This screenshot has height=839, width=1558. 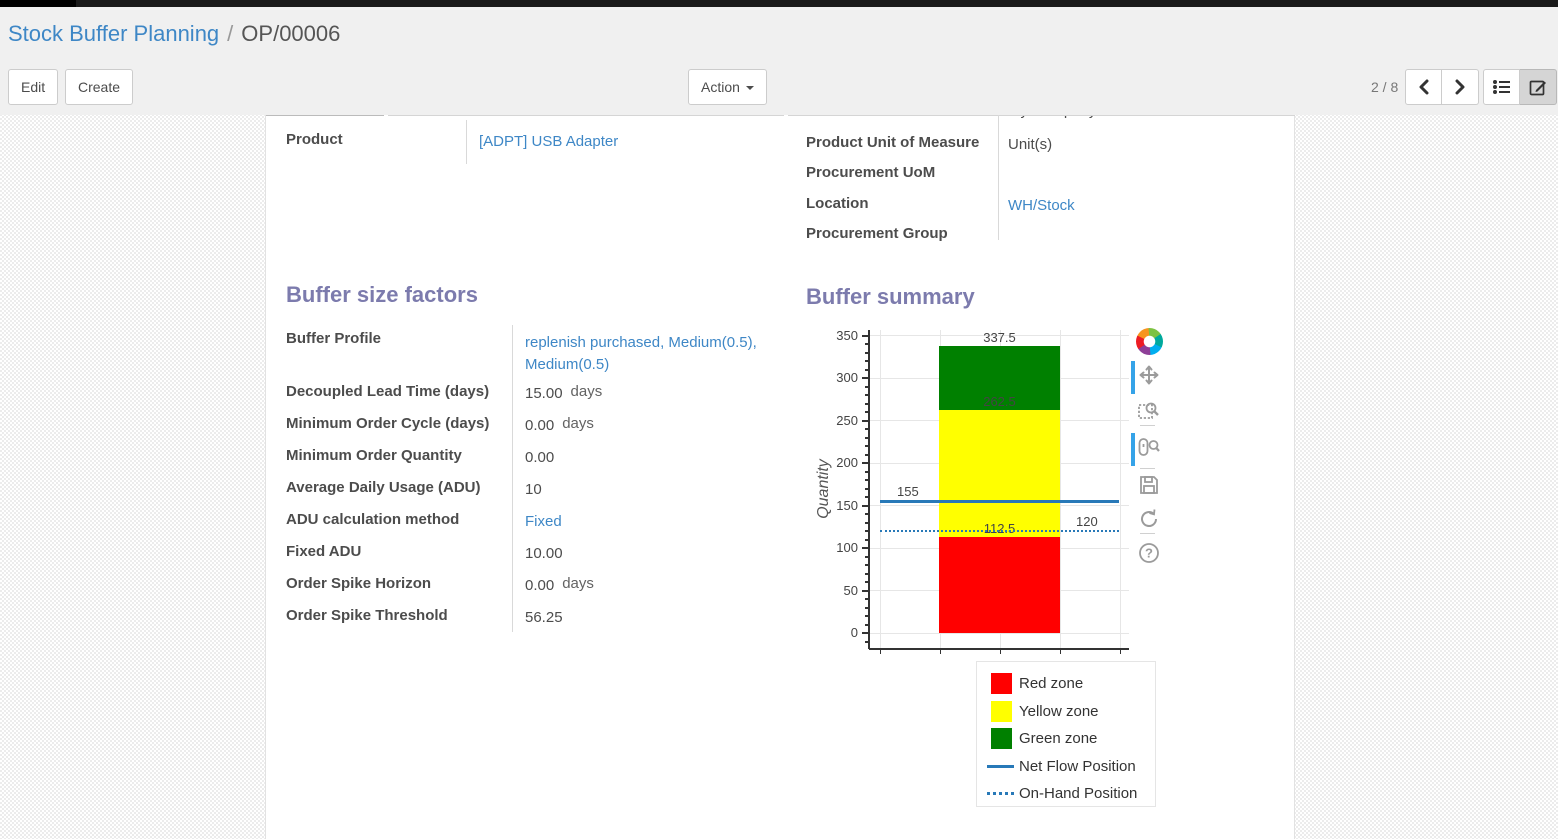 I want to click on y-tick-label: 50, so click(x=850, y=590).